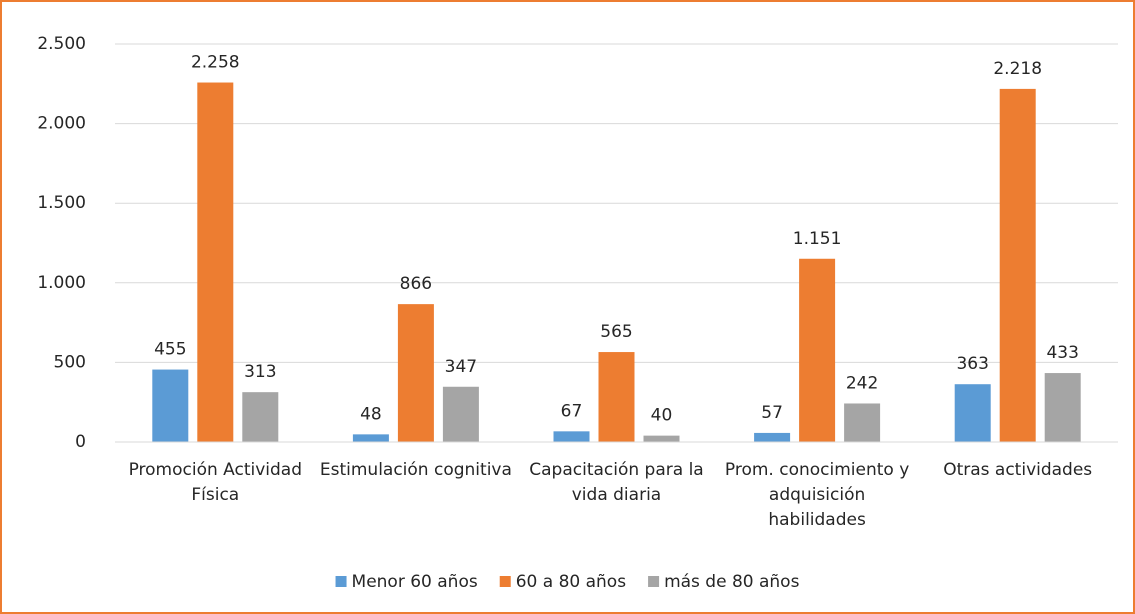 Image resolution: width=1135 pixels, height=614 pixels. Describe the element at coordinates (461, 367) in the screenshot. I see `data-label: 347` at that location.